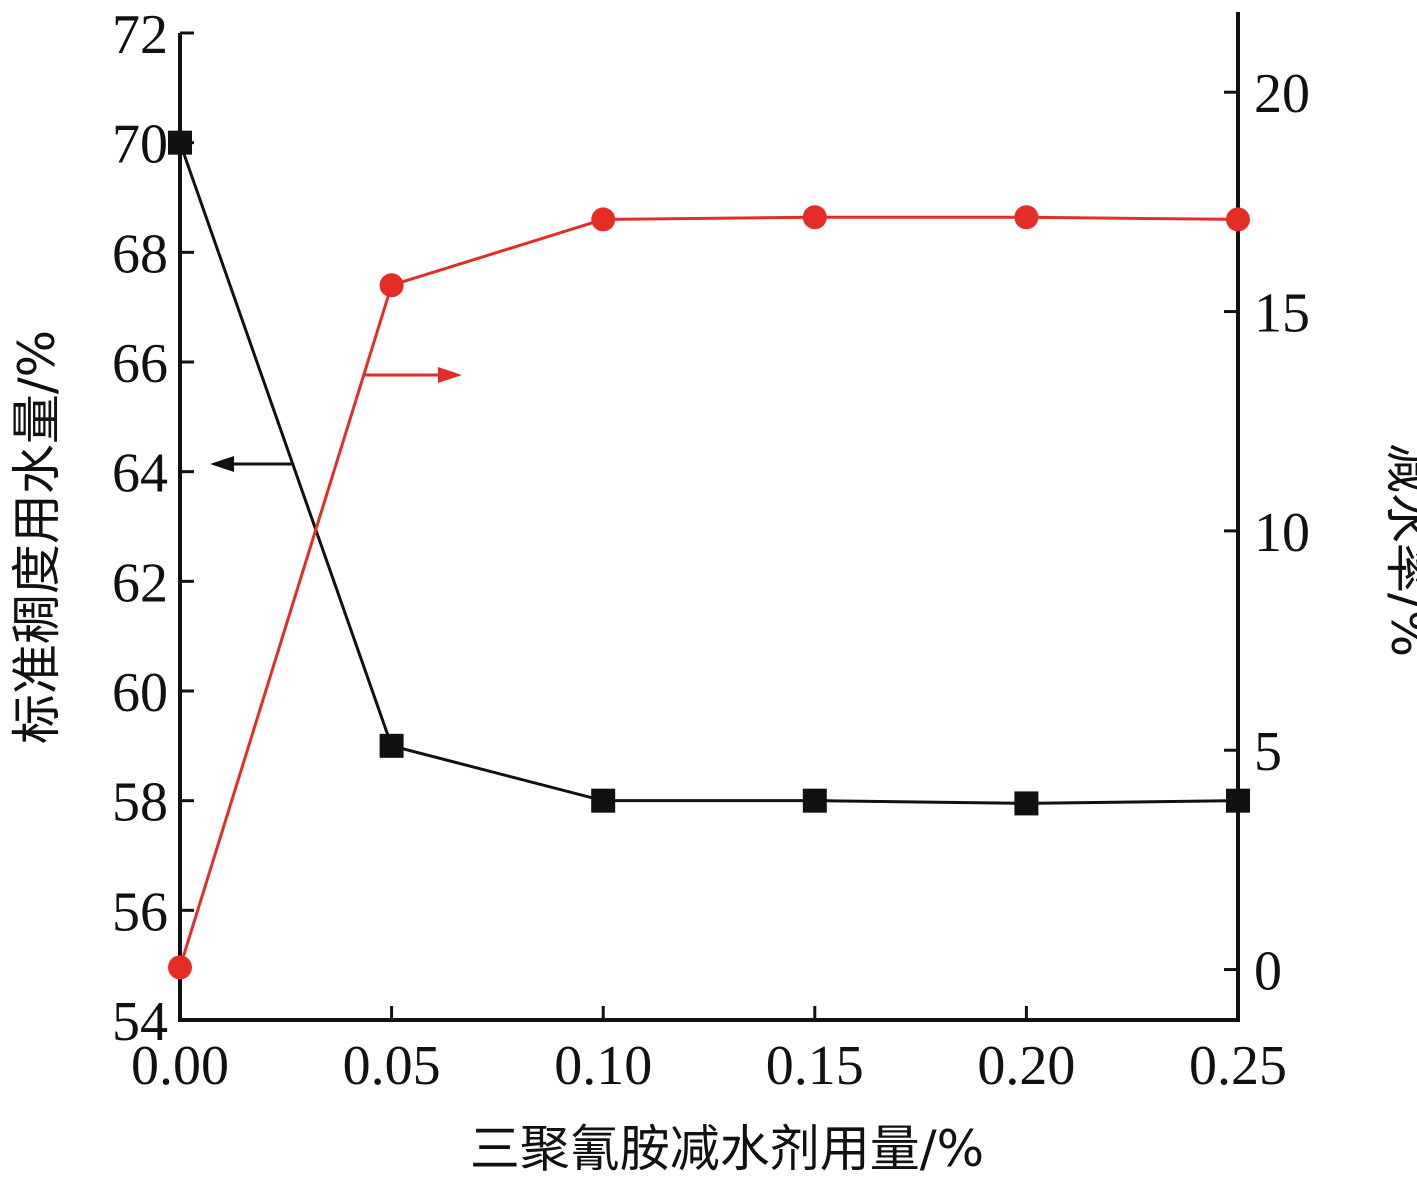 The width and height of the screenshot is (1417, 1181). Describe the element at coordinates (1268, 972) in the screenshot. I see `right-tick-label: 0` at that location.